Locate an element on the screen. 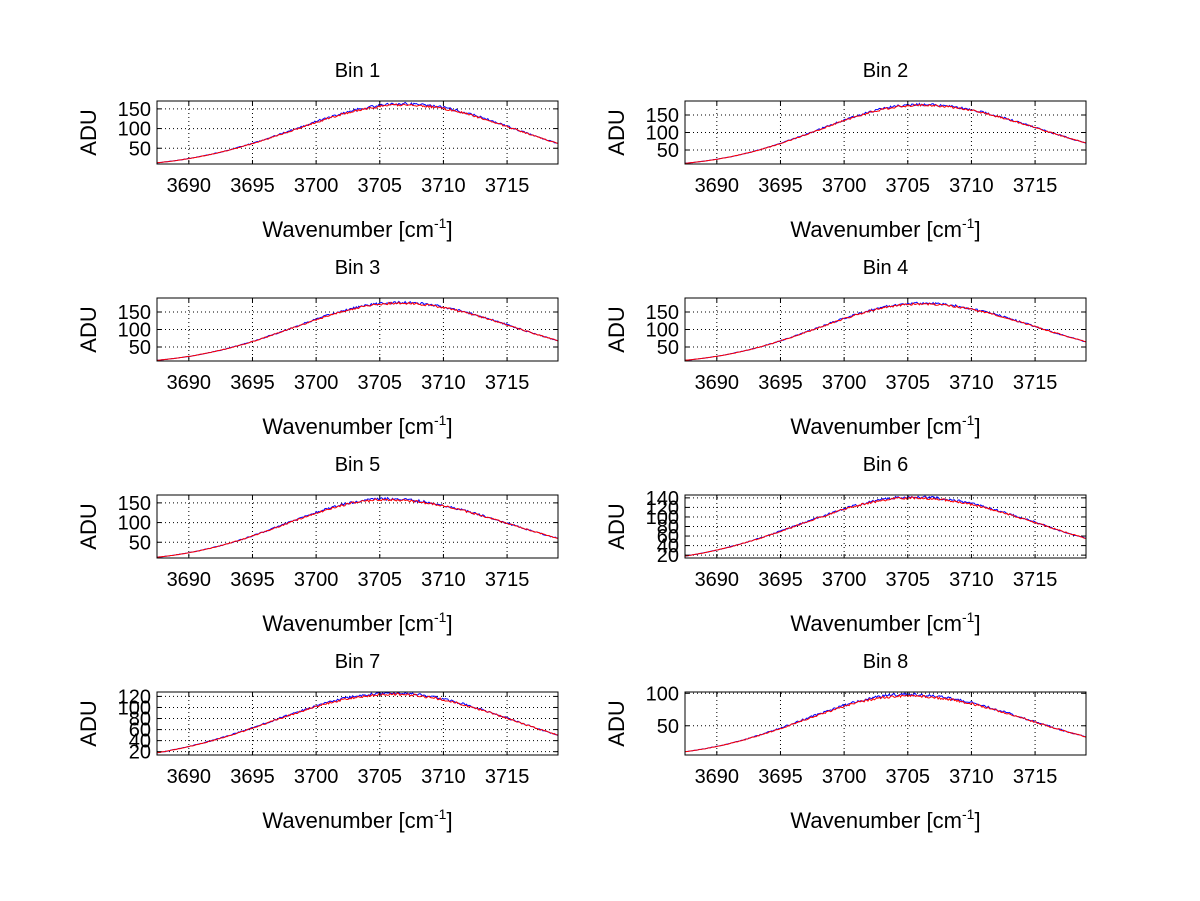  subplot-title: Bin 8 is located at coordinates (886, 662).